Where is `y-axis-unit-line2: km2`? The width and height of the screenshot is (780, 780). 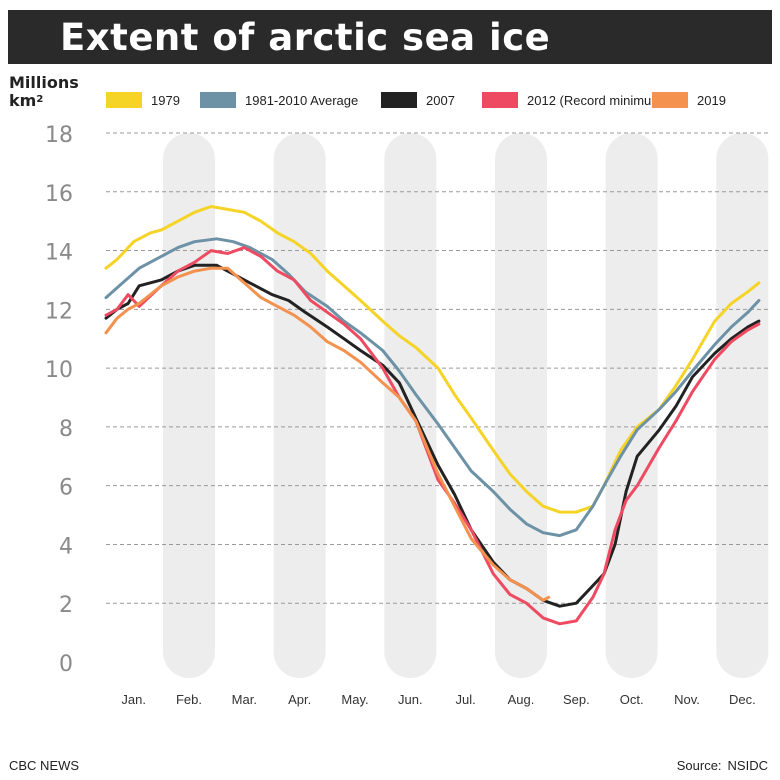
y-axis-unit-line2: km2 is located at coordinates (26, 100).